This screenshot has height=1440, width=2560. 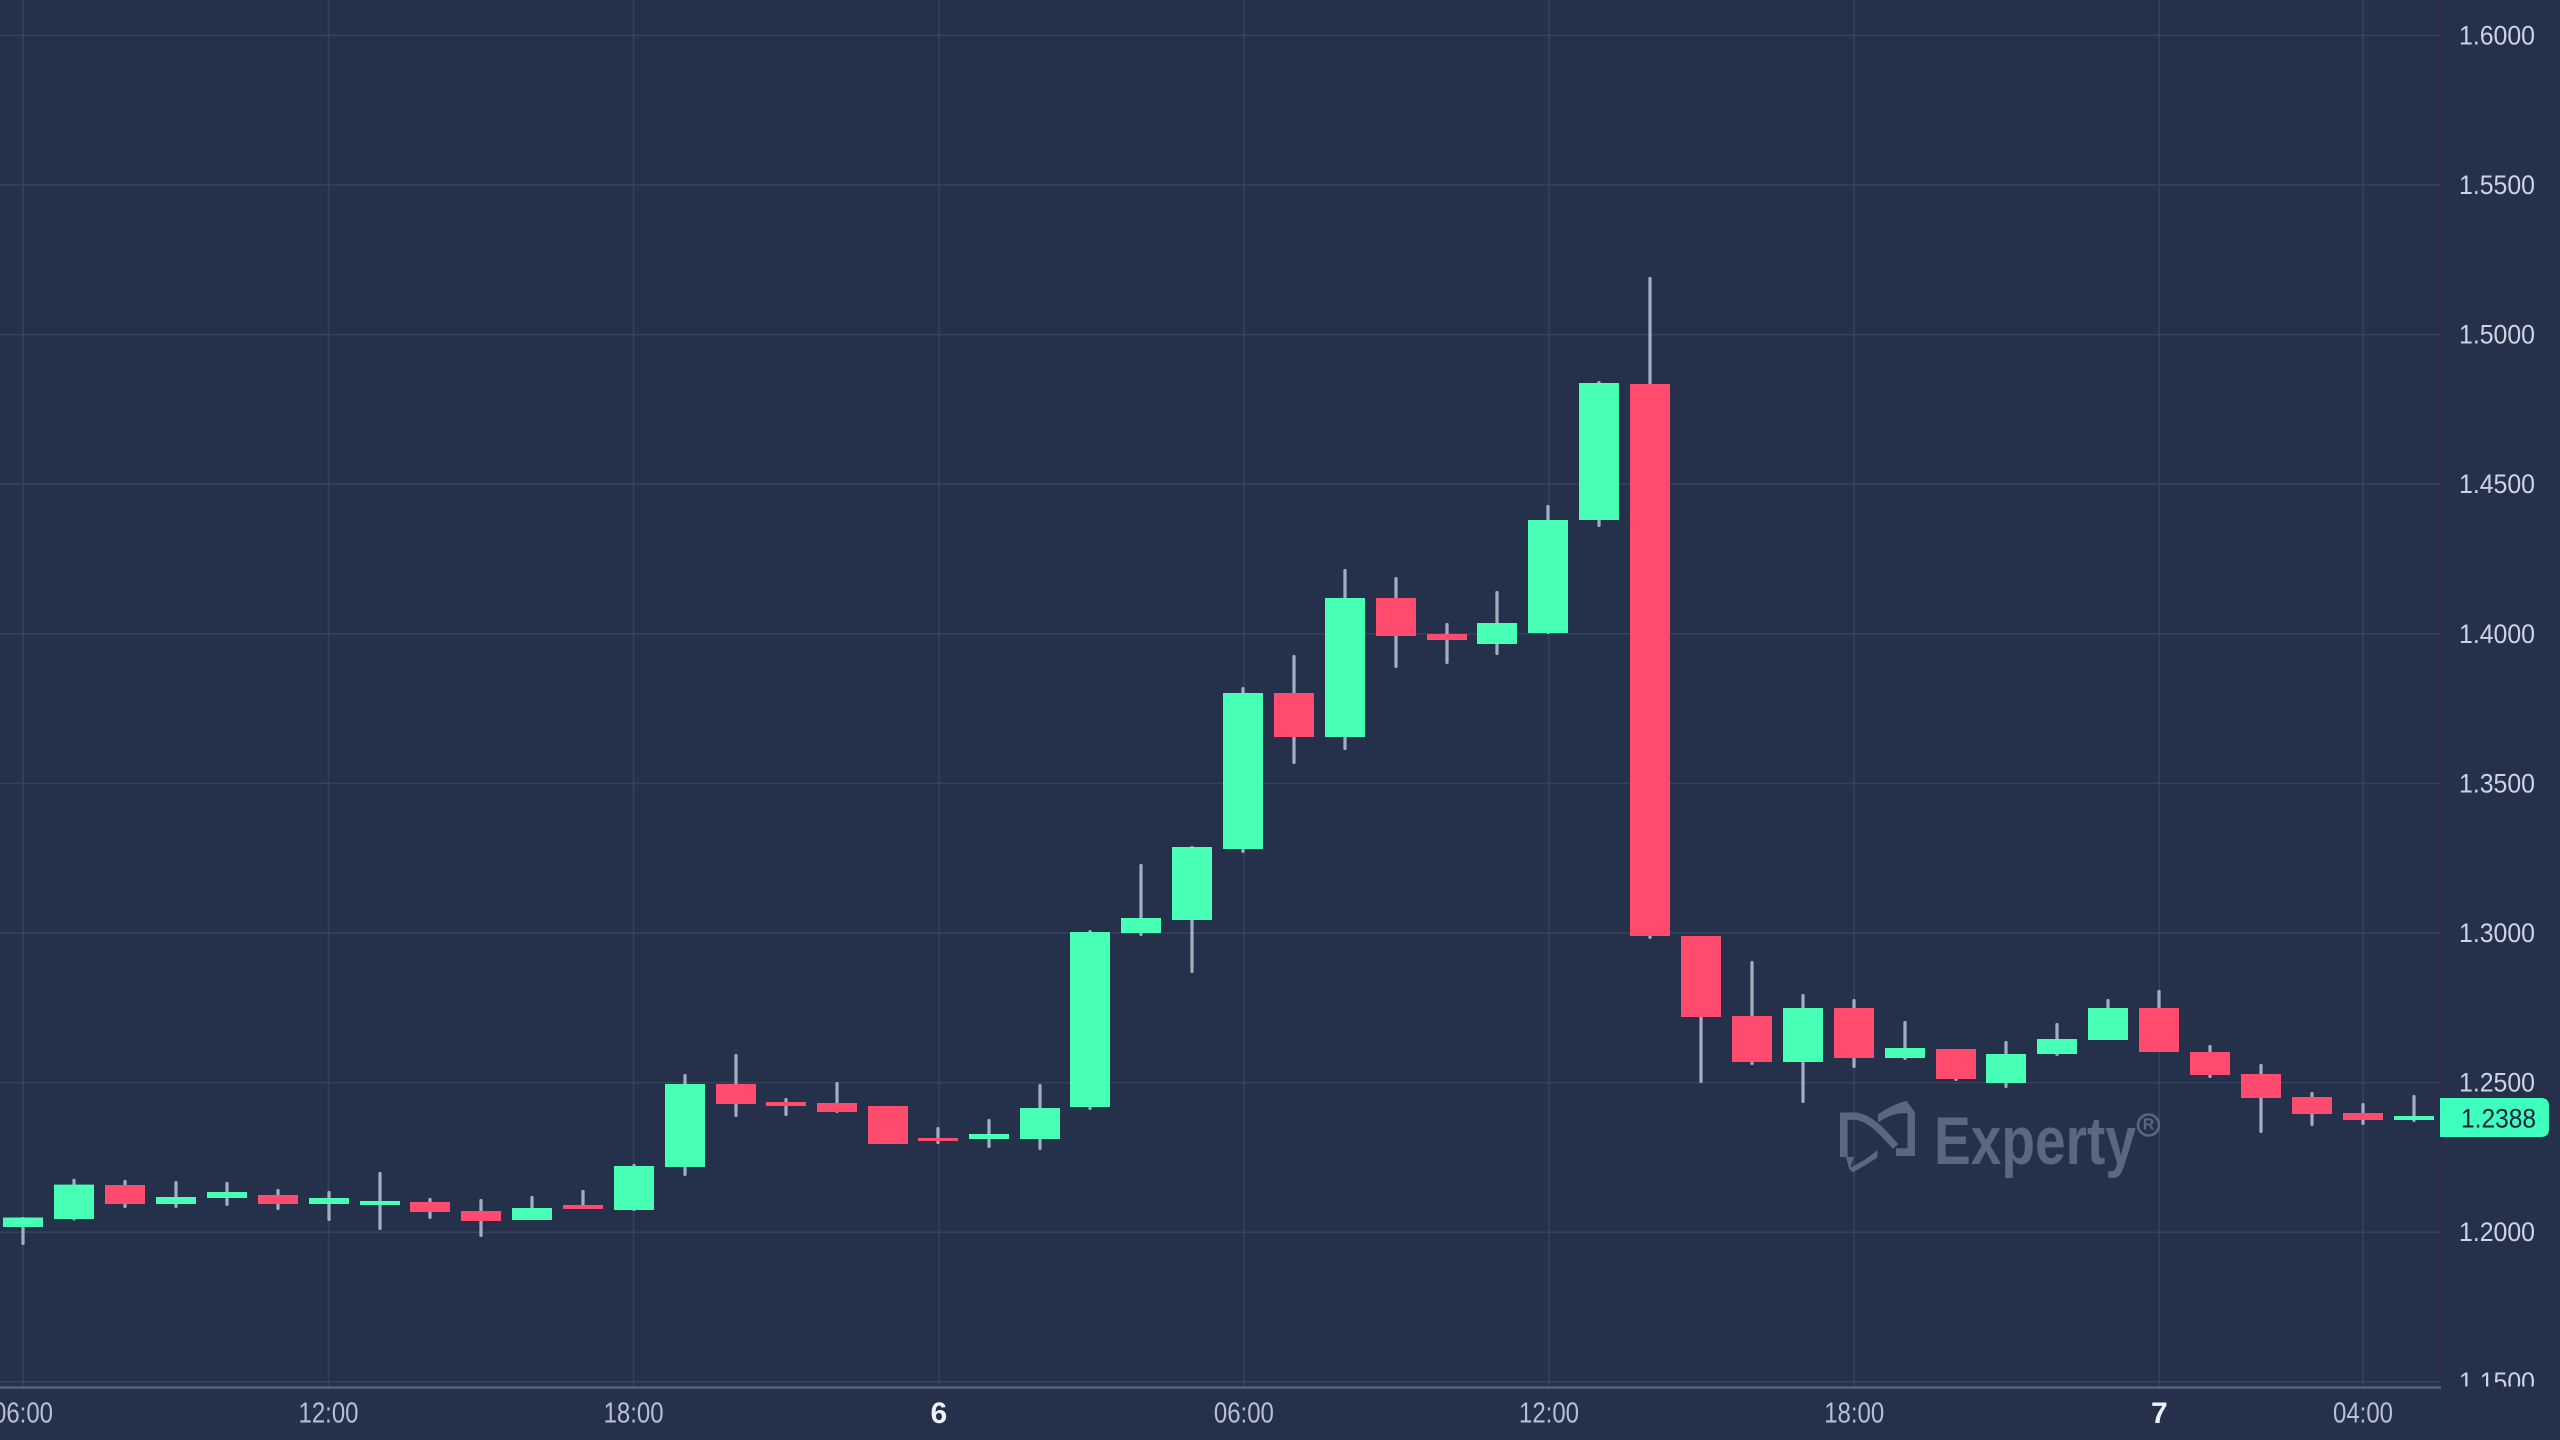 What do you see at coordinates (2497, 933) in the screenshot?
I see `svg-text: 1.3000` at bounding box center [2497, 933].